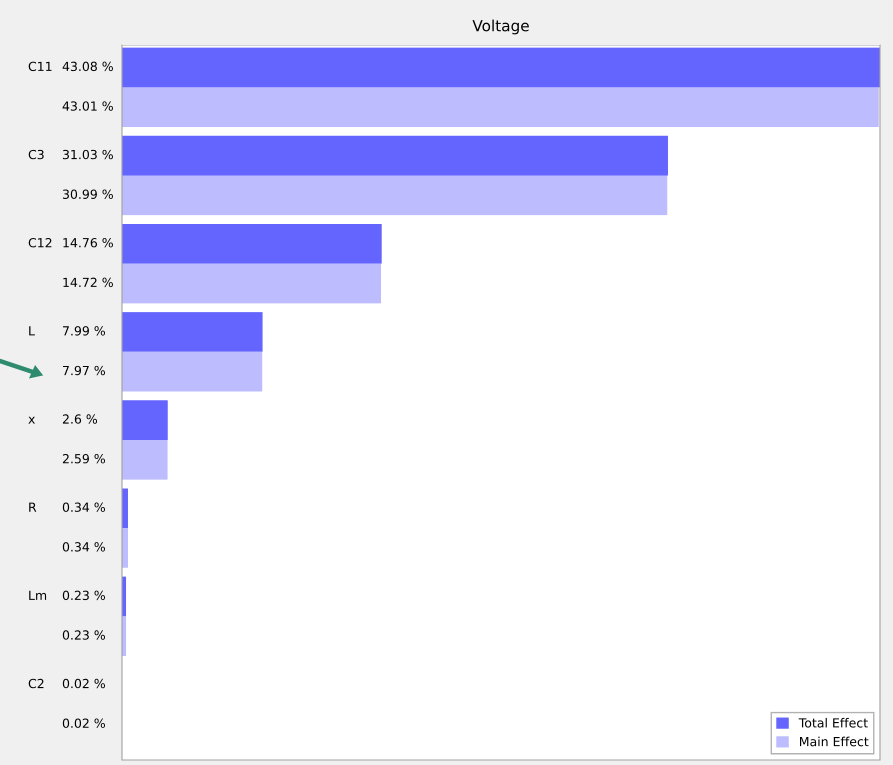 The width and height of the screenshot is (893, 765). I want to click on data-label: 14.76 %, so click(88, 243).